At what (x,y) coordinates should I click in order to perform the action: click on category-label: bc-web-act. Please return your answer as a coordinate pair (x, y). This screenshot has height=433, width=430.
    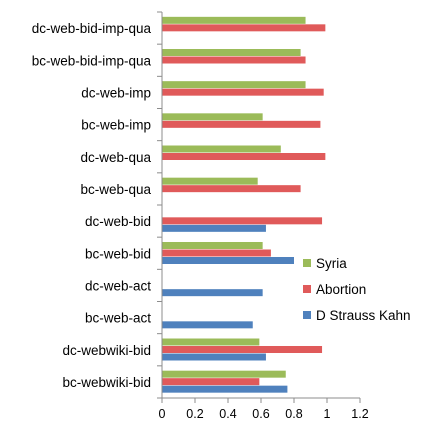
    Looking at the image, I should click on (118, 318).